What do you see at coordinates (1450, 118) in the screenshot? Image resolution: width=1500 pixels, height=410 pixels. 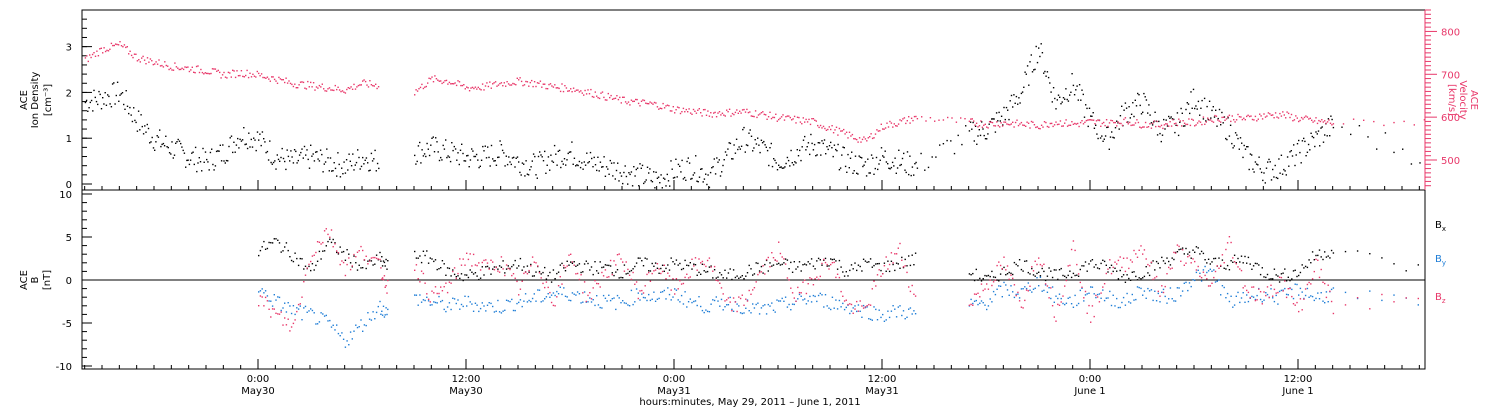 I see `velocity-tick-label: 600` at bounding box center [1450, 118].